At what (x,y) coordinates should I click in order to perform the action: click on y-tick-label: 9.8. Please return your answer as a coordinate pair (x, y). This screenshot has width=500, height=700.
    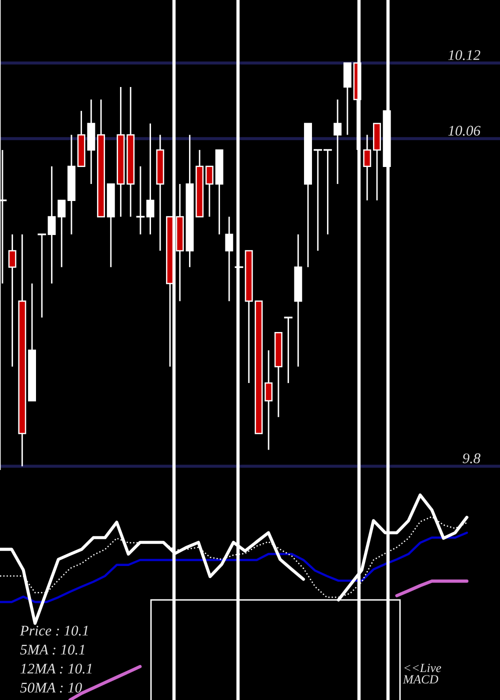
    Looking at the image, I should click on (471, 458).